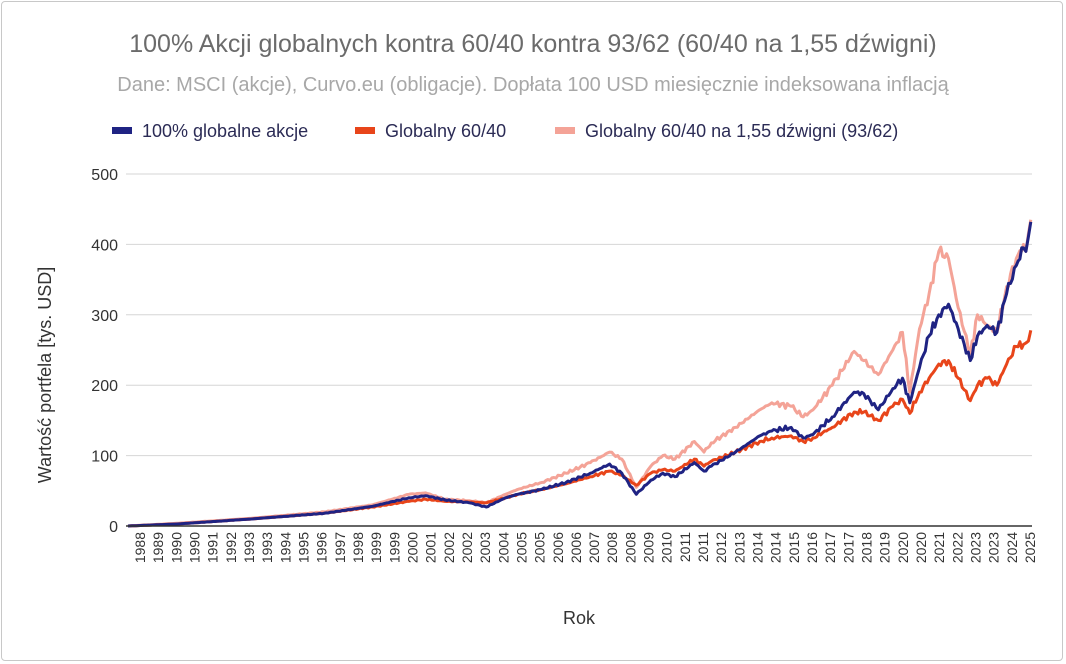 The image size is (1066, 664). What do you see at coordinates (104, 386) in the screenshot?
I see `y-tick-label: 200` at bounding box center [104, 386].